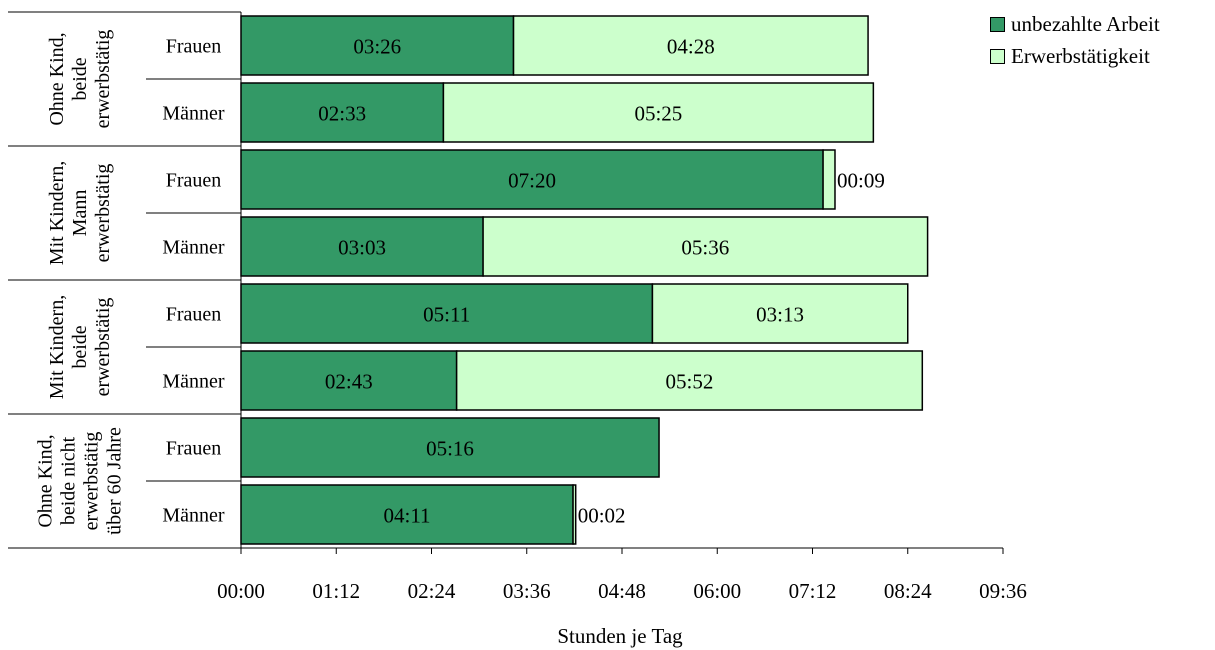 This screenshot has width=1215, height=650. I want to click on legend-swatch-employment, so click(997, 56).